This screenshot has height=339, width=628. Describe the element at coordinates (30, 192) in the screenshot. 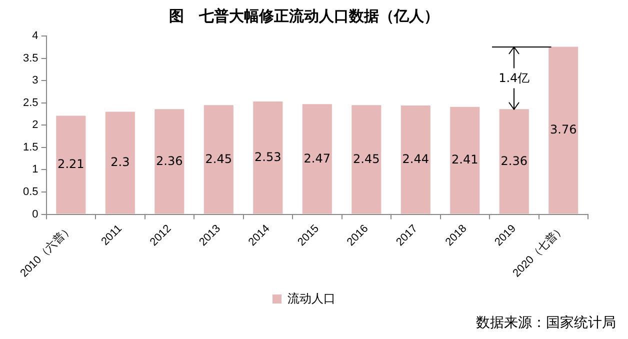

I see `y-tick-label: 0.5` at that location.